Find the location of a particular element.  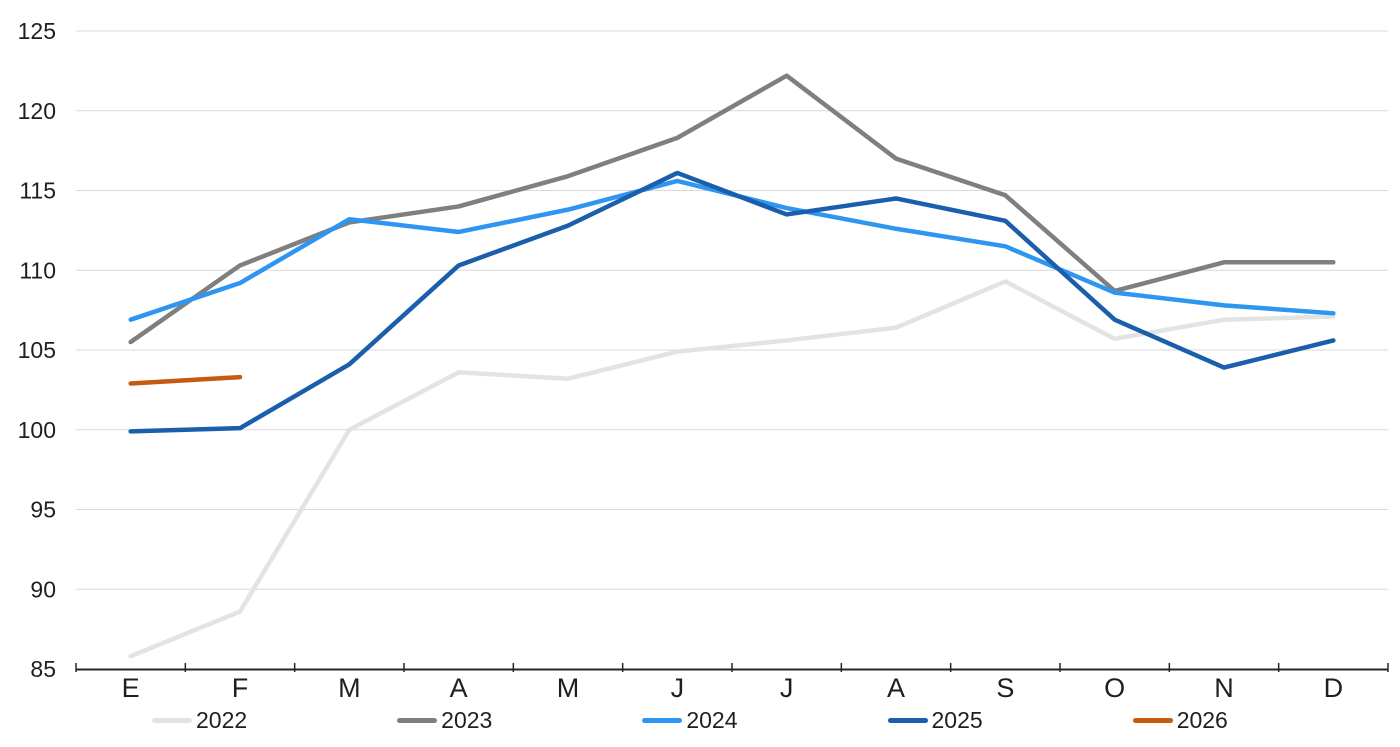

series-line-2026 is located at coordinates (185, 380).